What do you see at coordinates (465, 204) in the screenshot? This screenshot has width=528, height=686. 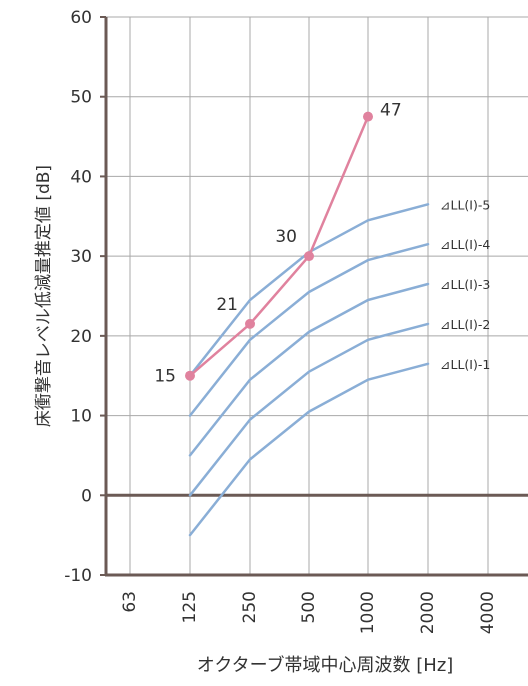 I see `series-label: ⊿LL(I)-5` at bounding box center [465, 204].